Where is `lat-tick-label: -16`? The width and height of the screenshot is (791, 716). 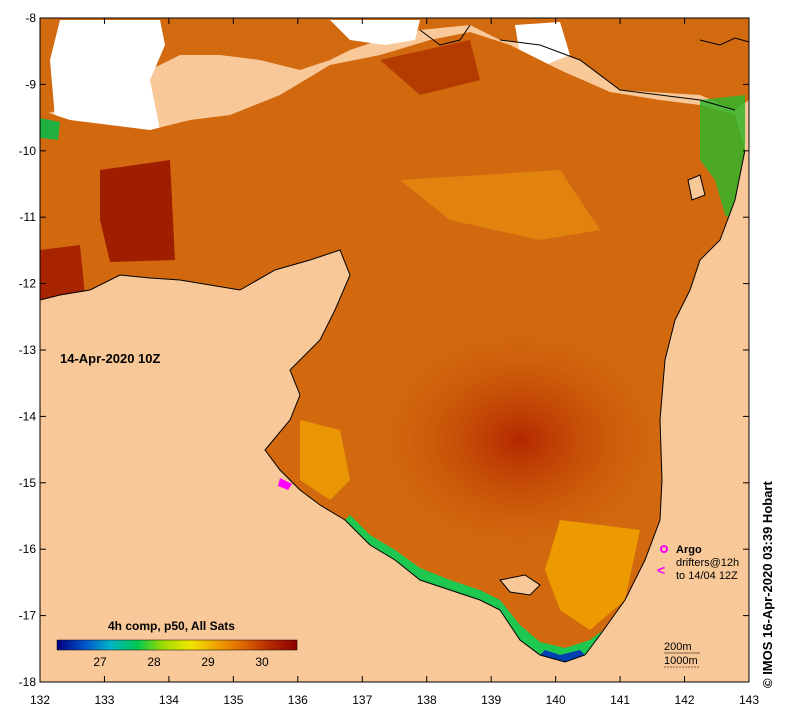
lat-tick-label: -16 is located at coordinates (28, 549).